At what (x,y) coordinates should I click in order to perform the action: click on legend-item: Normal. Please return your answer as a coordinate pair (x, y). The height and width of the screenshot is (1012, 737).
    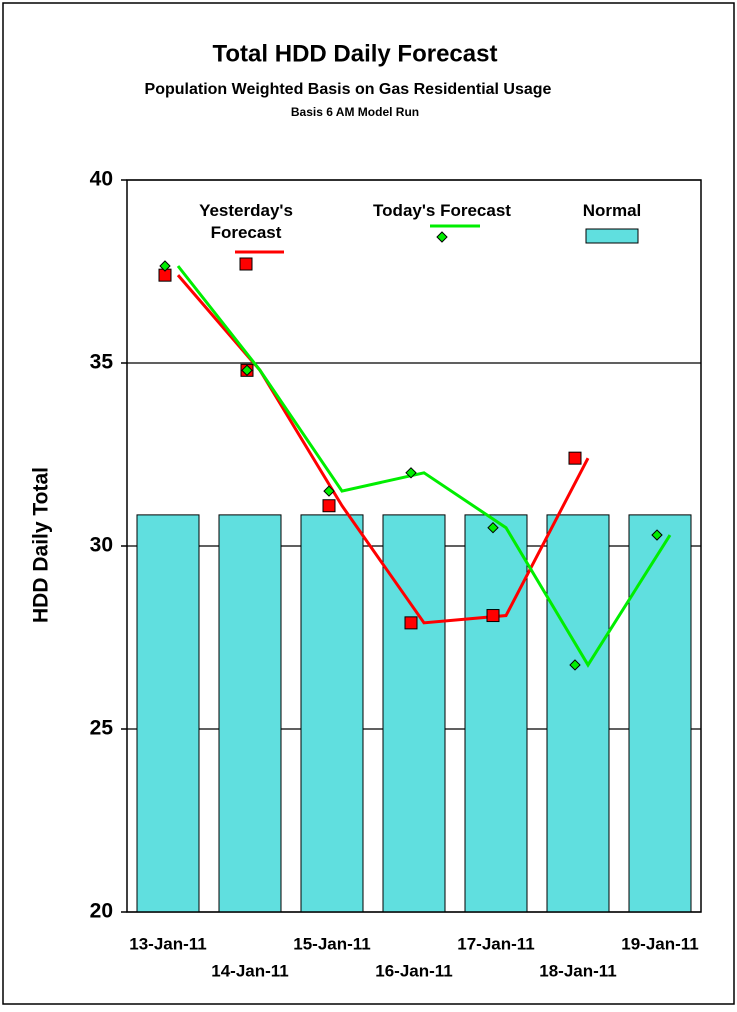
    Looking at the image, I should click on (612, 210).